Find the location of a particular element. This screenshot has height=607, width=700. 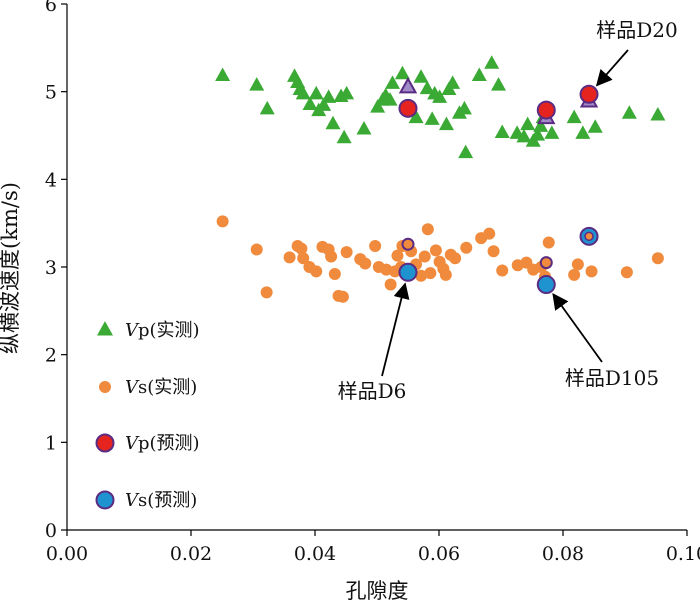

x-tick-label: 0.10 is located at coordinates (683, 554).